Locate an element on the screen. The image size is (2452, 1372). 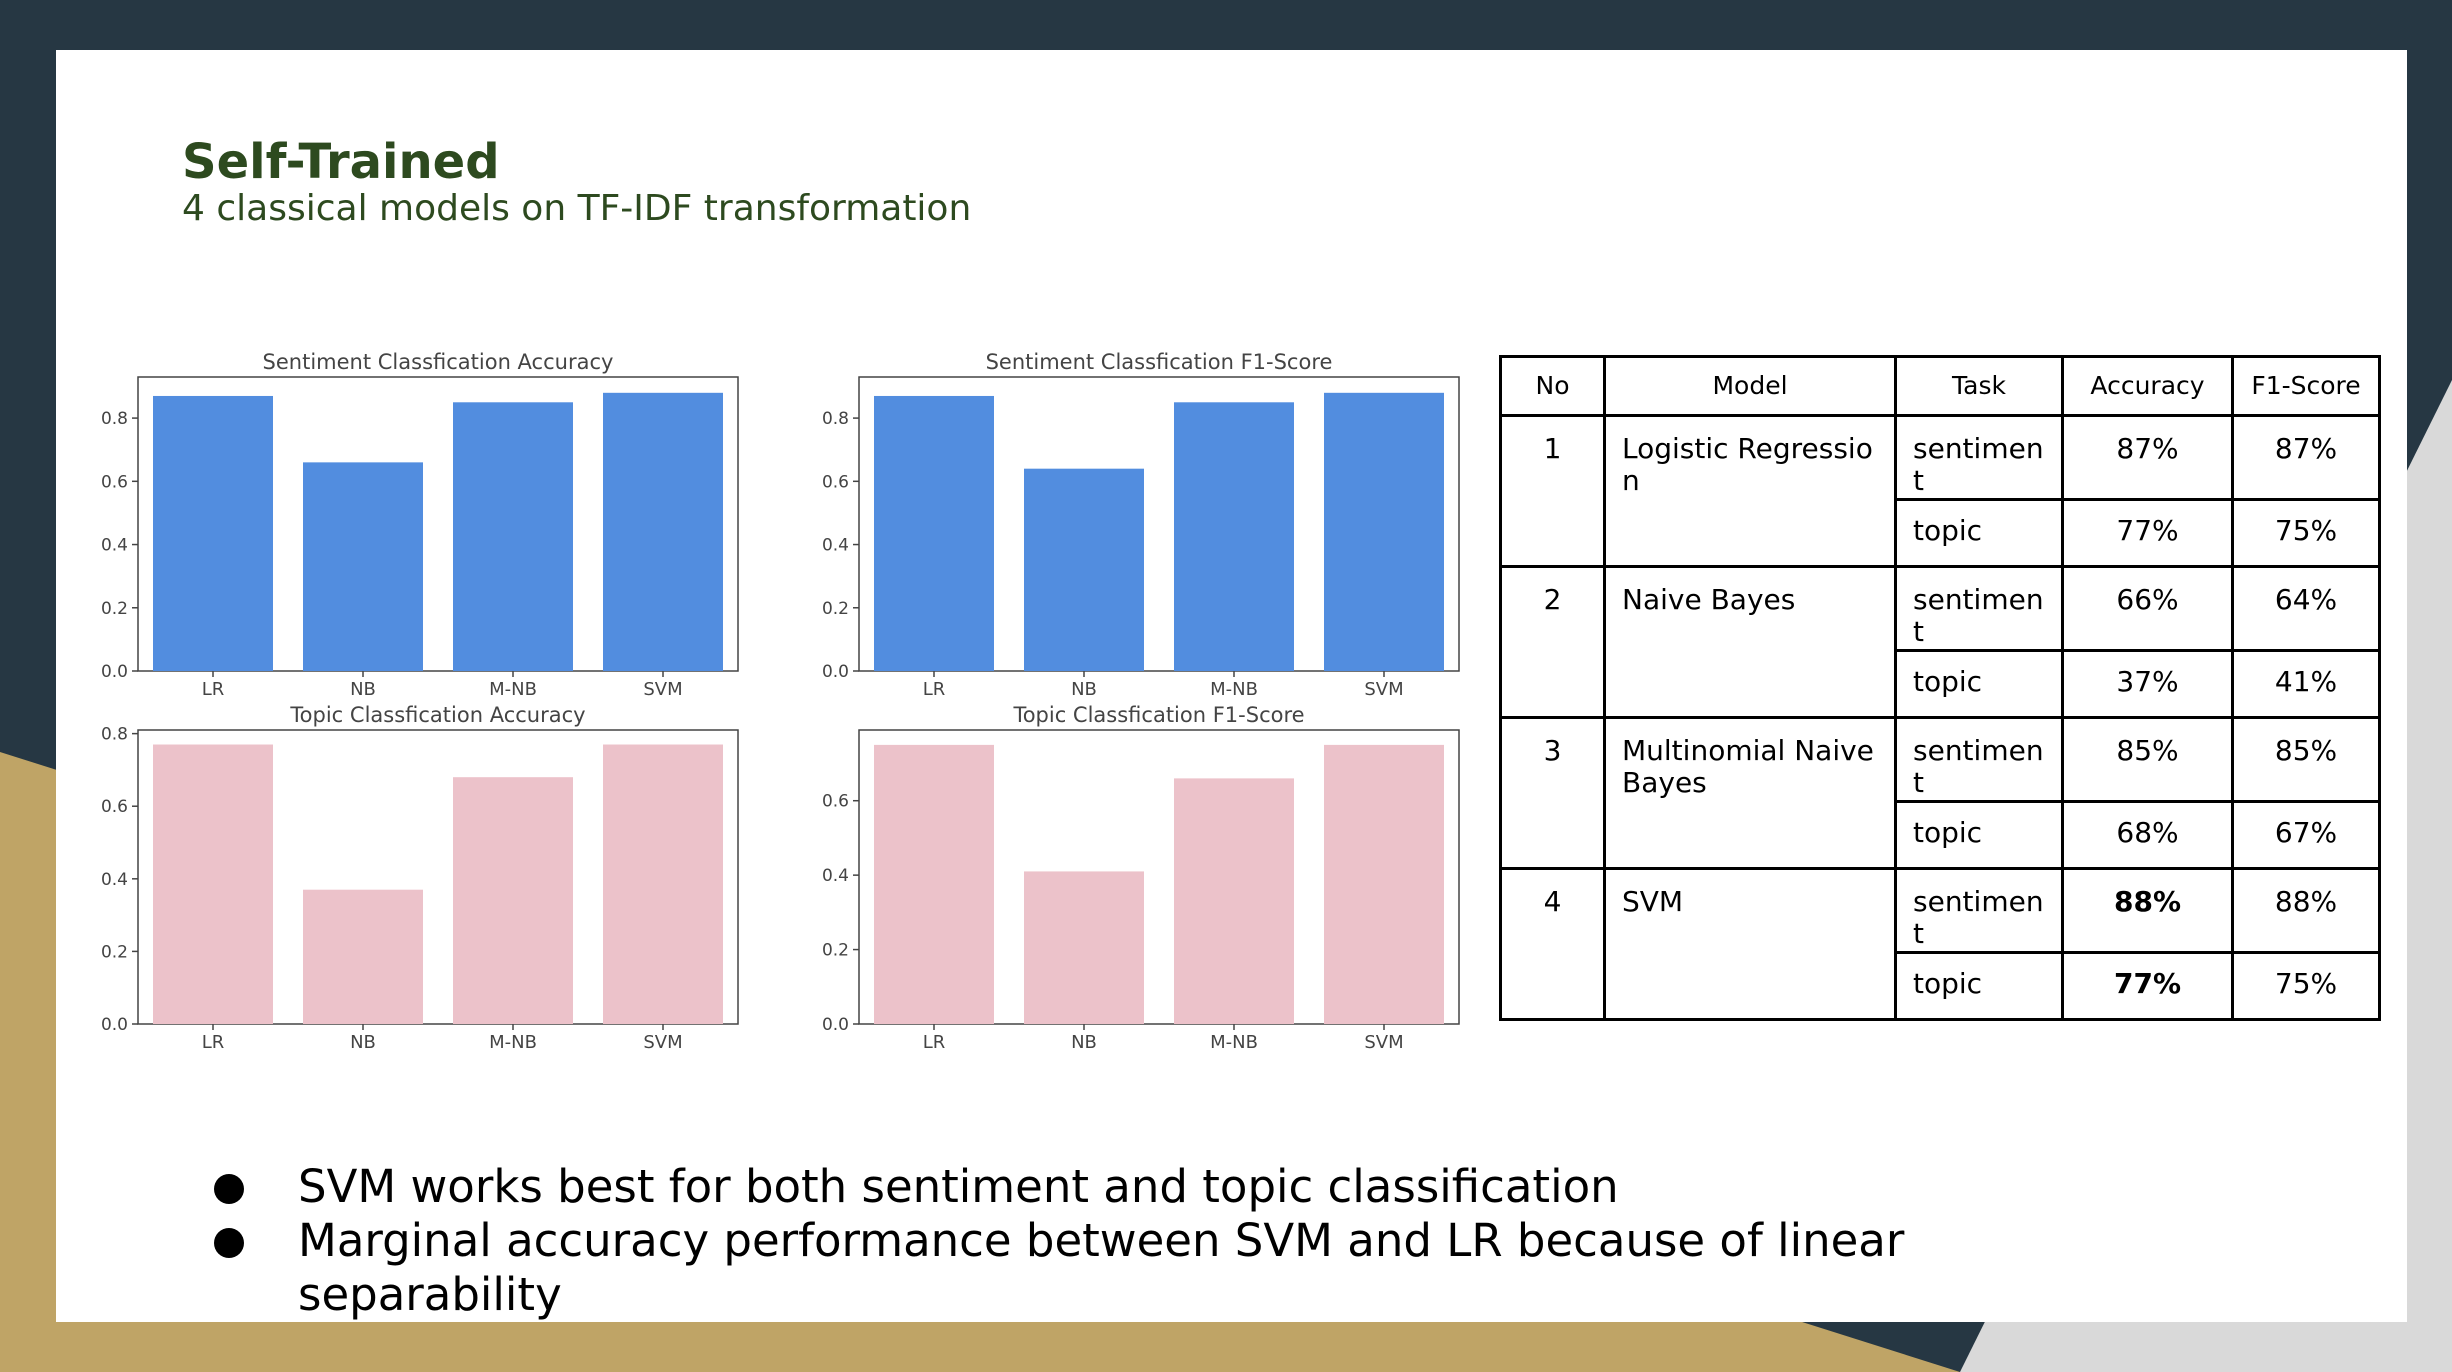
table-row: 4 SVM sentiment 88% 88% is located at coordinates (1940, 944).